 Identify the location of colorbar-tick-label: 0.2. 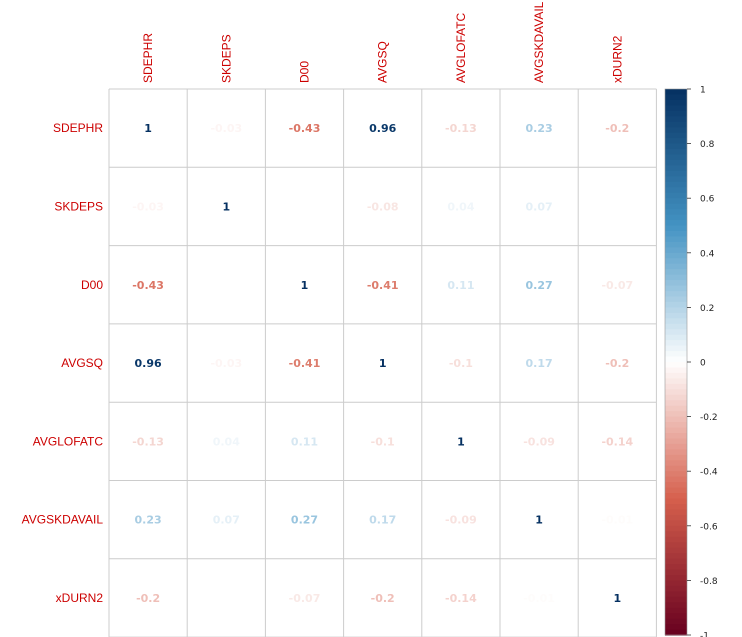
(707, 309).